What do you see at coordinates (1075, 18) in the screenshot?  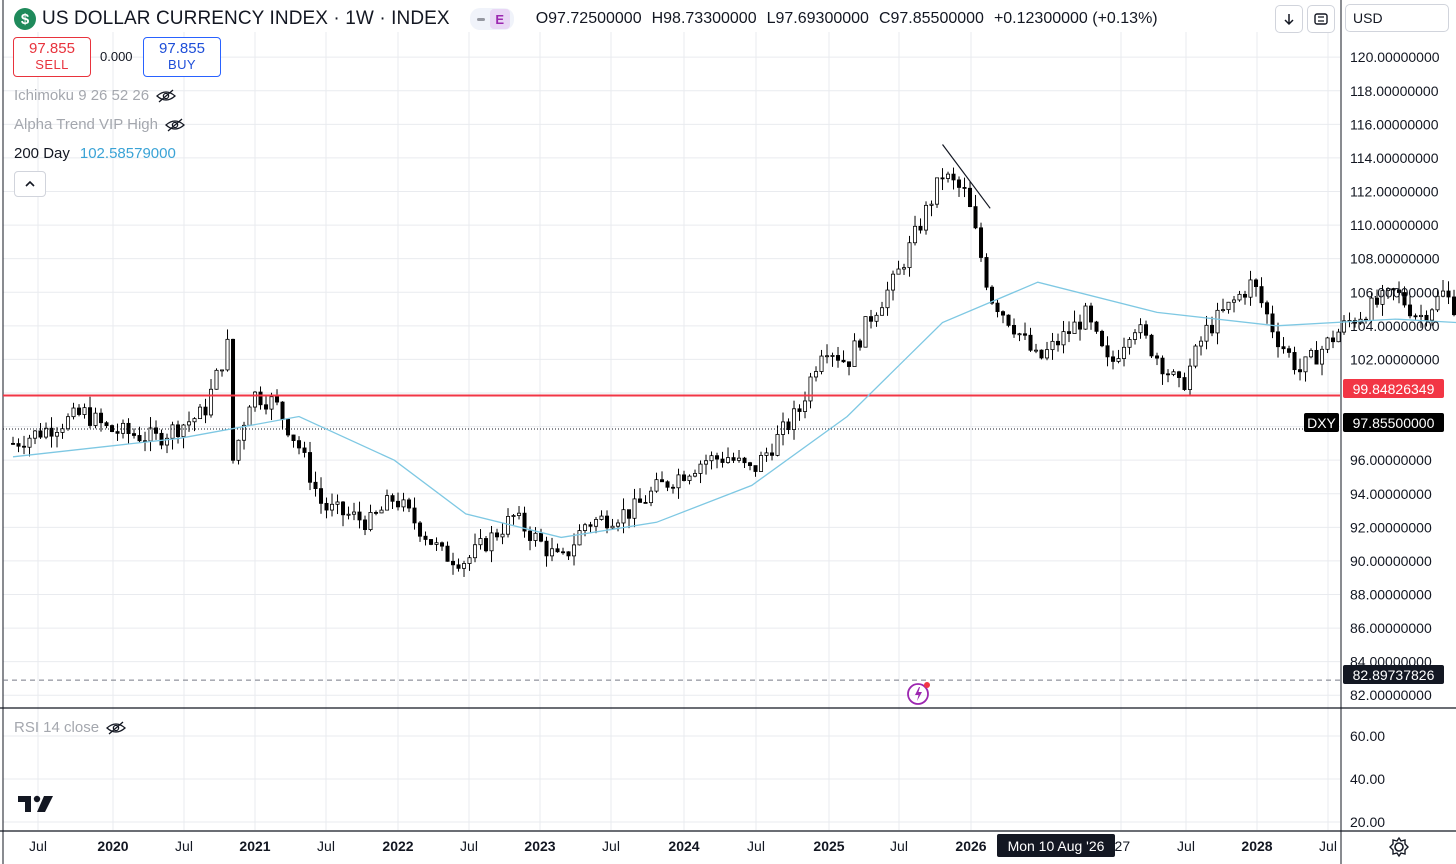 I see `change-value: +0.12300000 (+0.13%)` at bounding box center [1075, 18].